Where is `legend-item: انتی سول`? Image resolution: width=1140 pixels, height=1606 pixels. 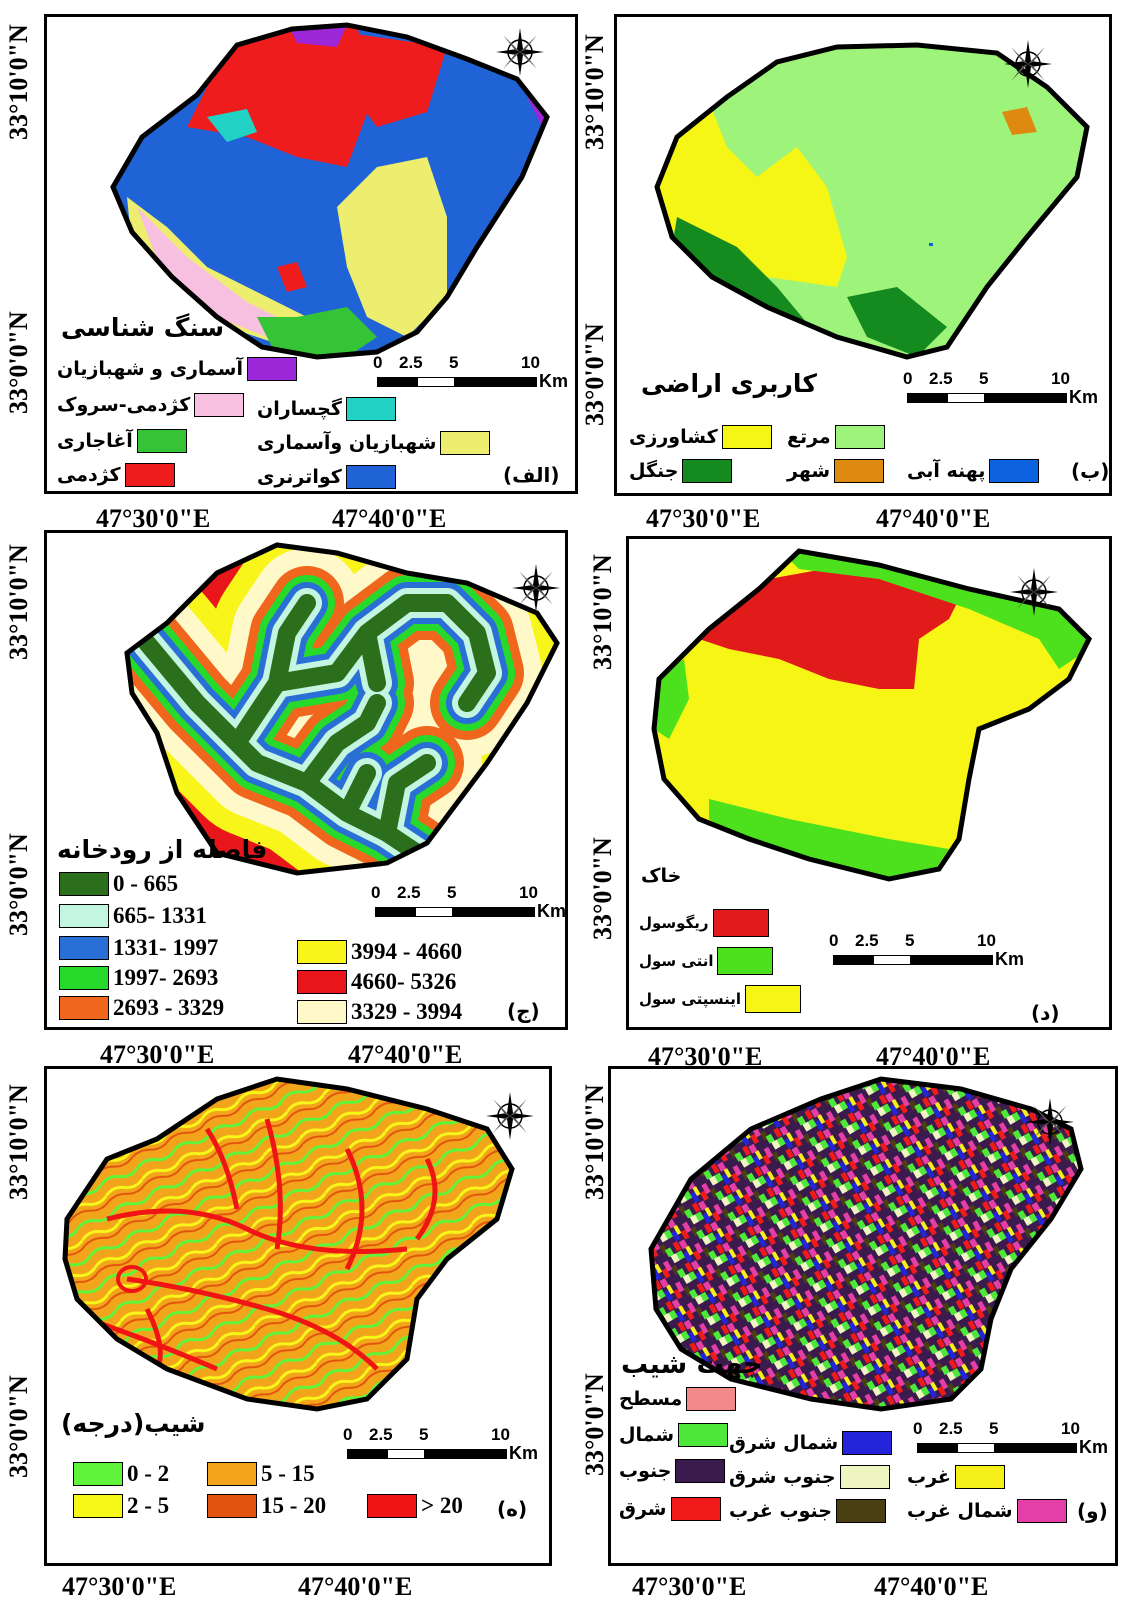 legend-item: انتی سول is located at coordinates (706, 961).